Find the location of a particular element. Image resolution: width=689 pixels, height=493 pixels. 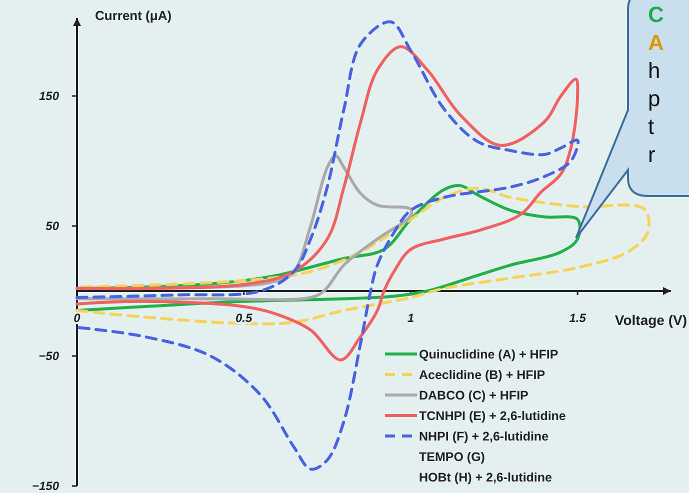

annotation: h is located at coordinates (654, 70).